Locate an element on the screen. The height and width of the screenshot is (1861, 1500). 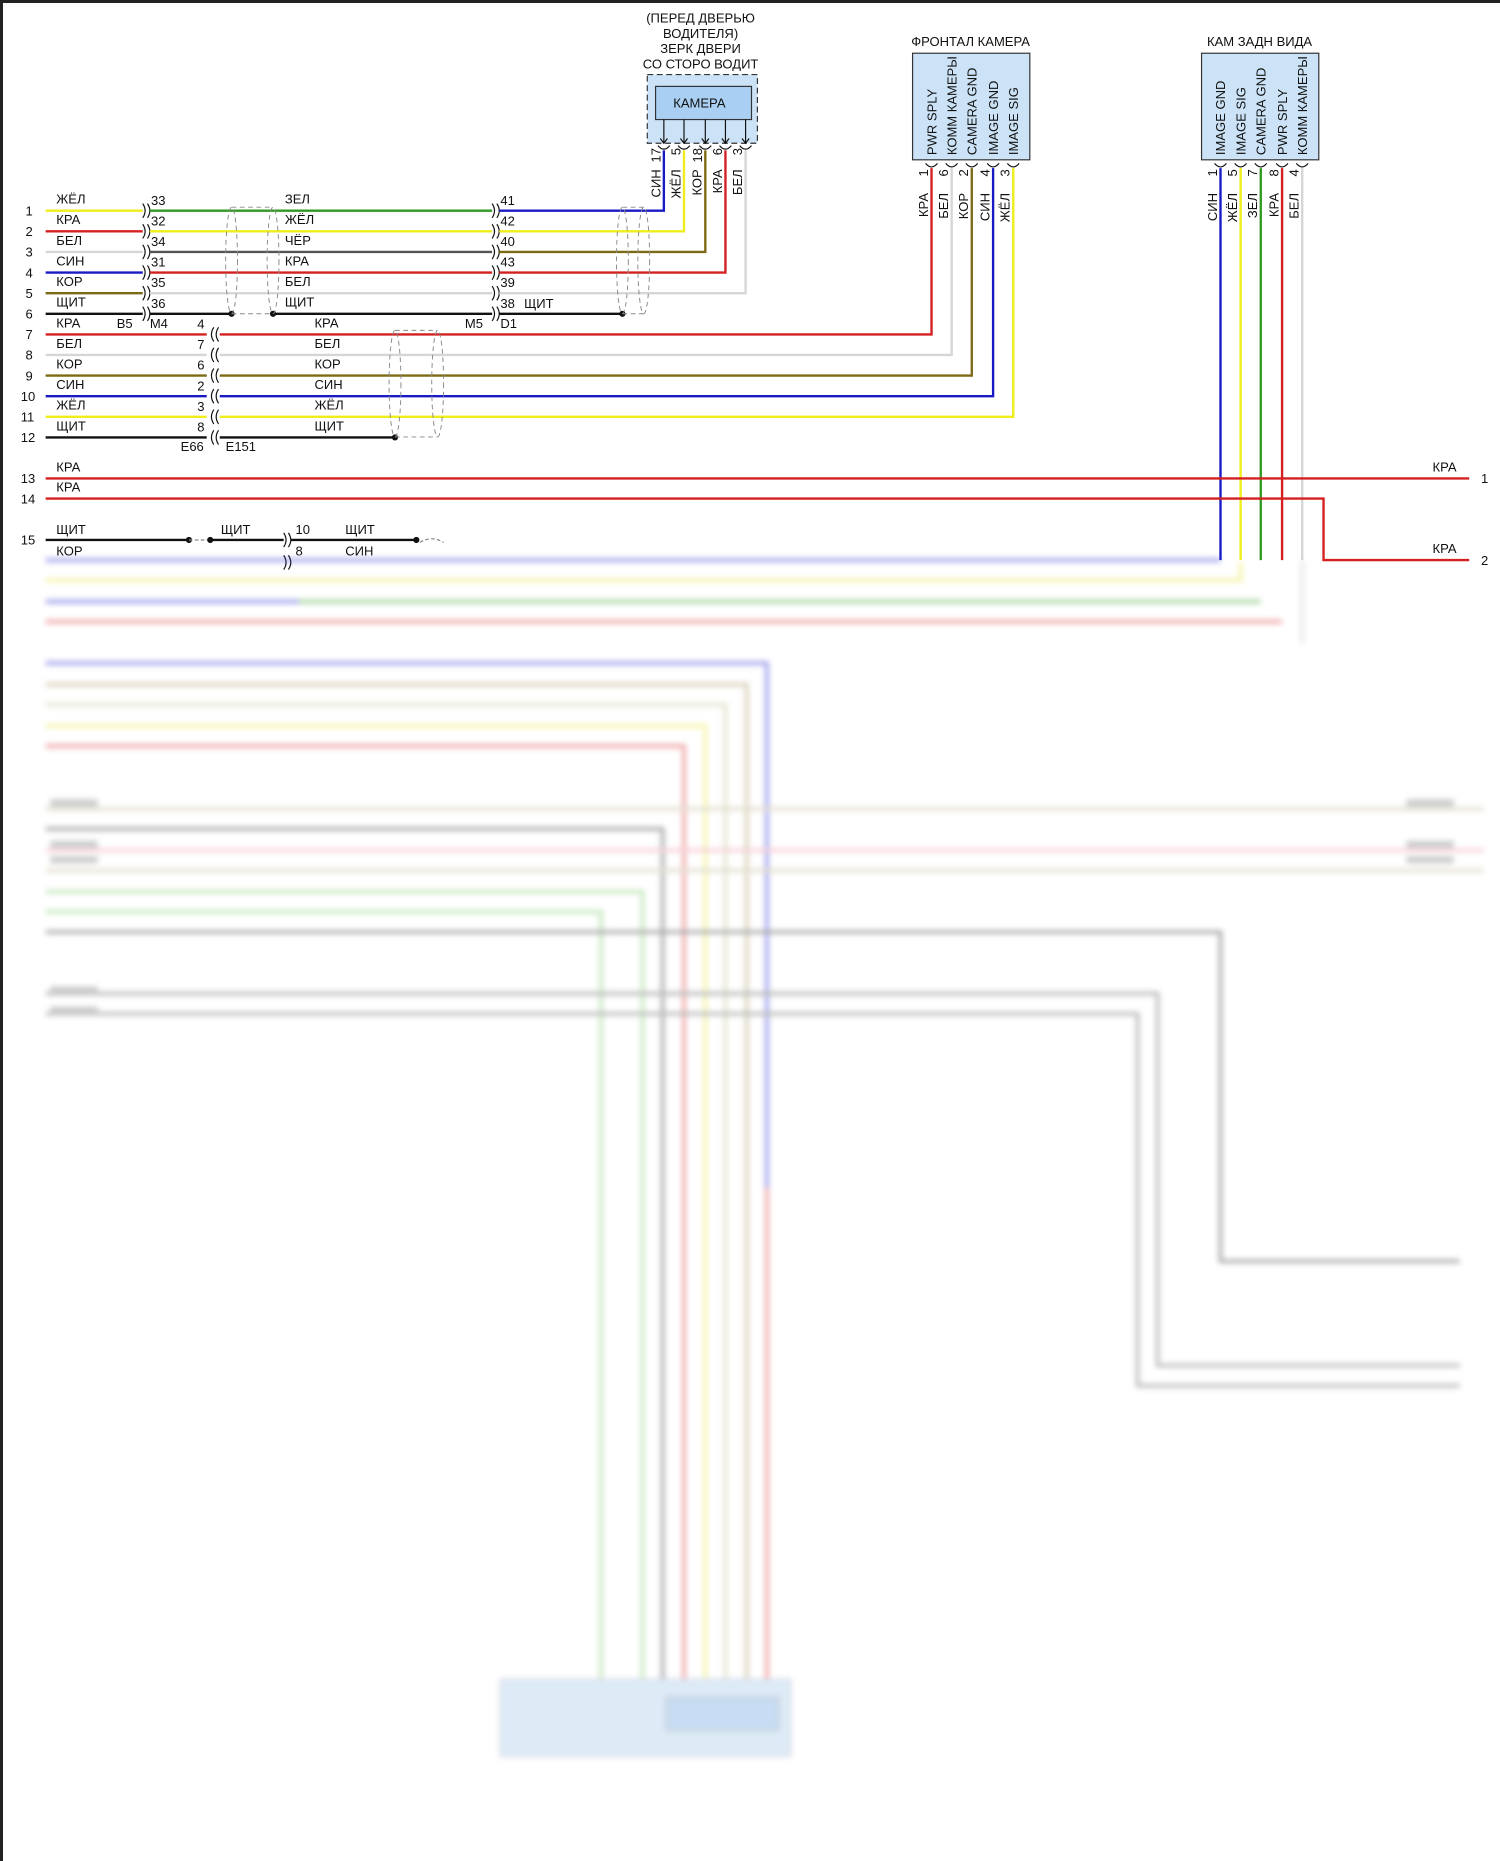
rear-camera-pin-wire-label: КРА is located at coordinates (1274, 205).